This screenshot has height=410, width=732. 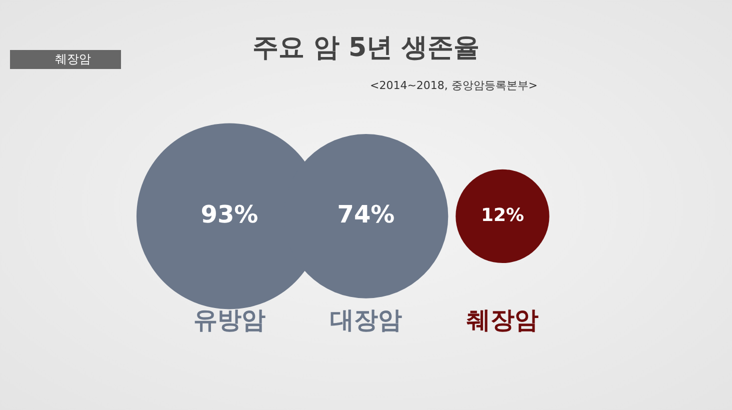 What do you see at coordinates (366, 320) in the screenshot?
I see `category-label: 대장암` at bounding box center [366, 320].